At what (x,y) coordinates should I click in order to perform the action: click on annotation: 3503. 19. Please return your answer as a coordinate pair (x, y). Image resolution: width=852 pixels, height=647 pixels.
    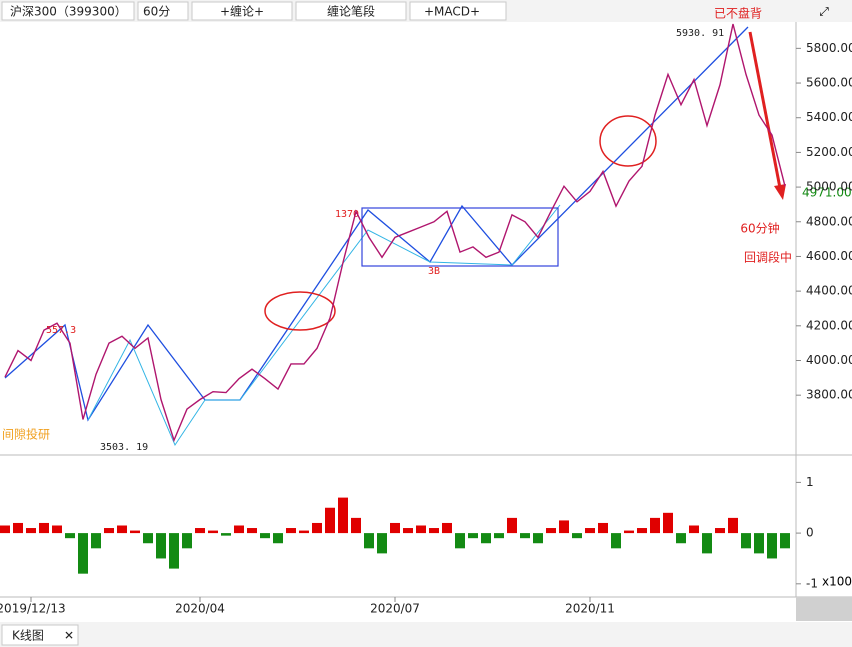
    Looking at the image, I should click on (124, 447).